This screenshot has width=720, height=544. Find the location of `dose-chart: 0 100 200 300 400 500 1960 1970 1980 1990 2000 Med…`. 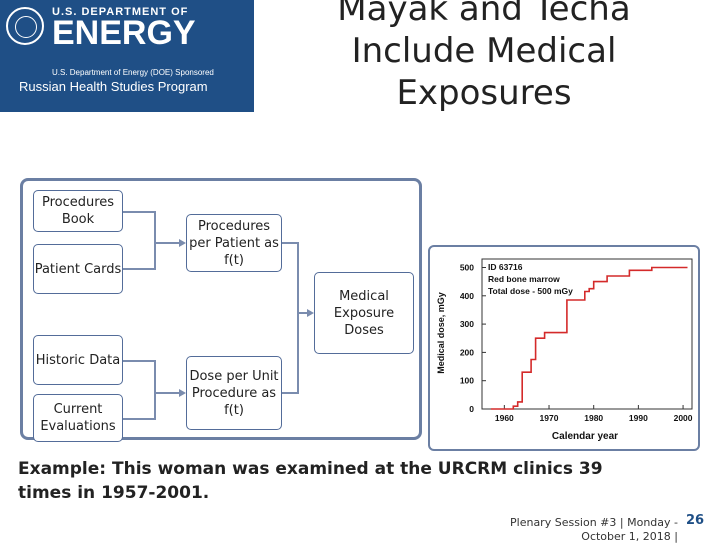

dose-chart: 0 100 200 300 400 500 1960 1970 1980 1990 2000 Med… is located at coordinates (564, 350).